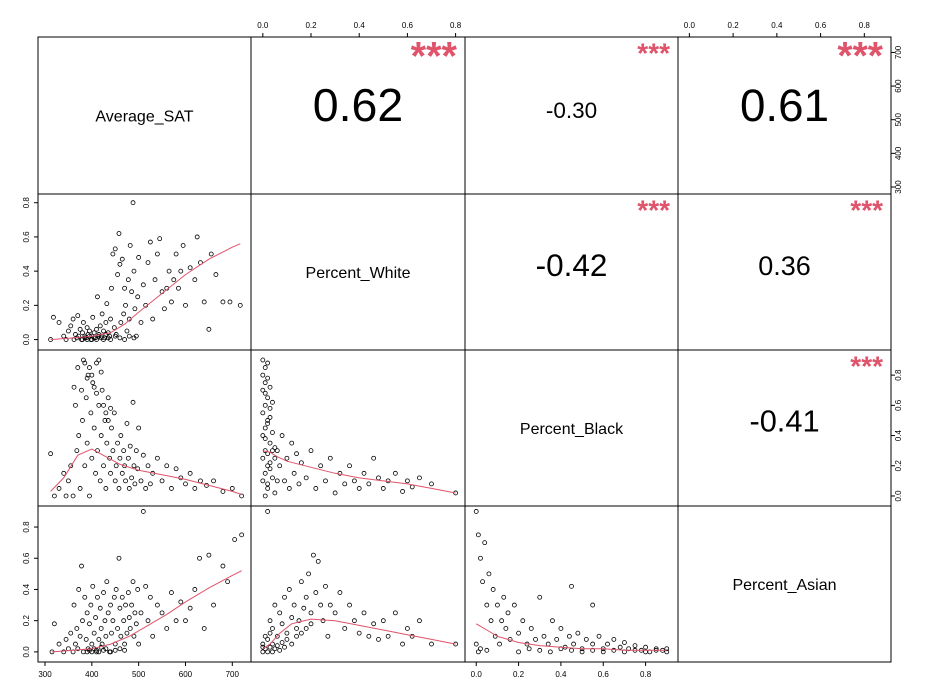 This screenshot has width=929, height=700. Describe the element at coordinates (866, 209) in the screenshot. I see `significance-stars-1-3: ***` at that location.